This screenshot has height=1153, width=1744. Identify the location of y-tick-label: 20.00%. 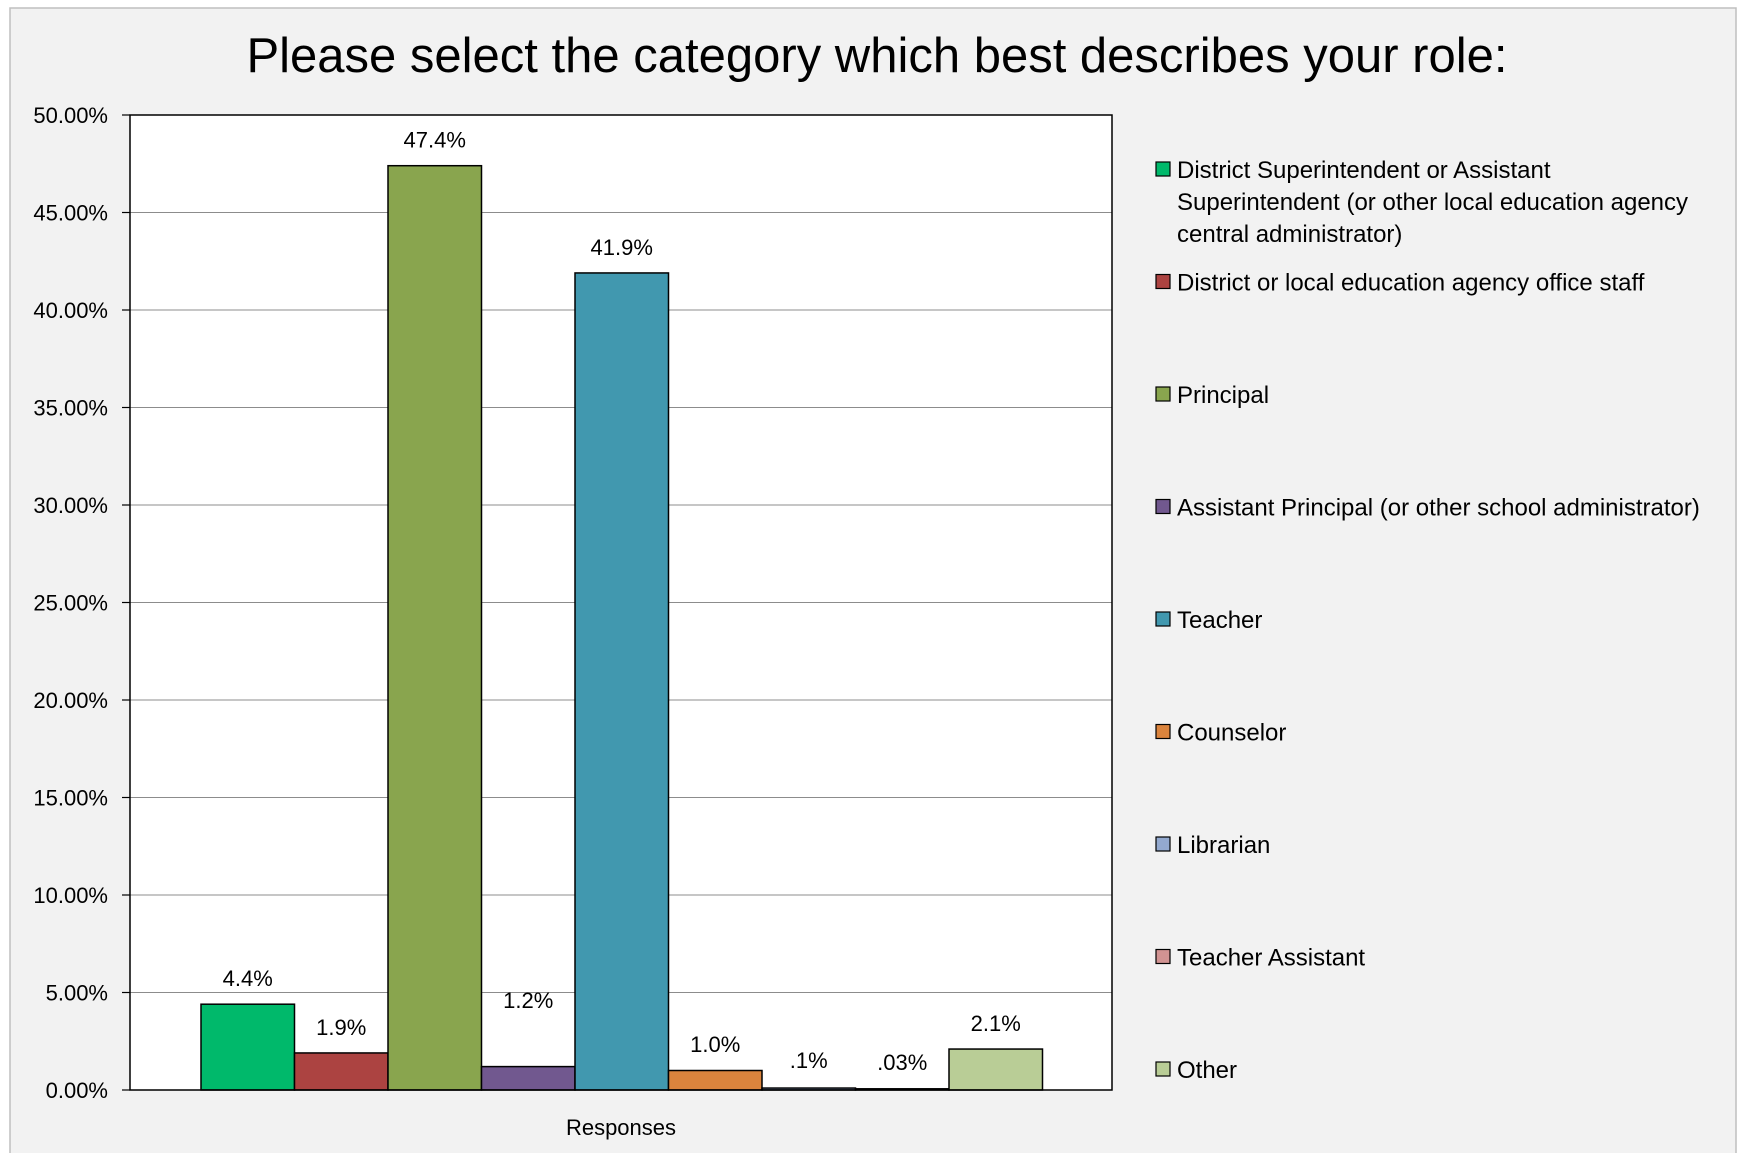
(70, 700).